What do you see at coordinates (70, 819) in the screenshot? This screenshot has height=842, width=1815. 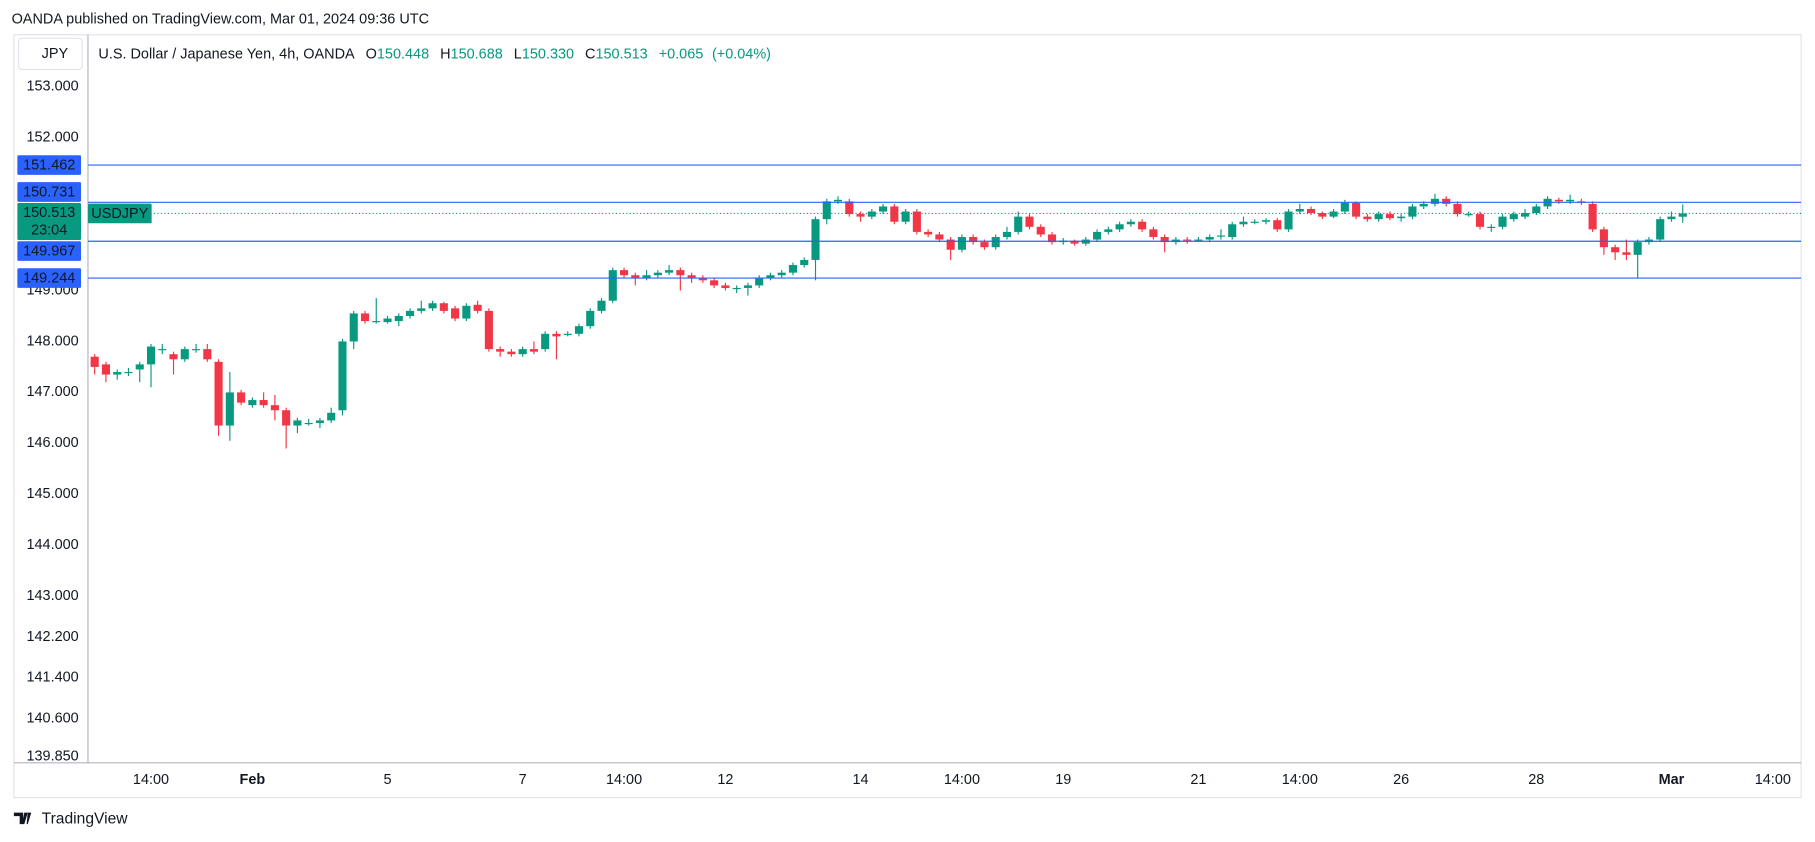 I see `footer-logo: TradingView` at bounding box center [70, 819].